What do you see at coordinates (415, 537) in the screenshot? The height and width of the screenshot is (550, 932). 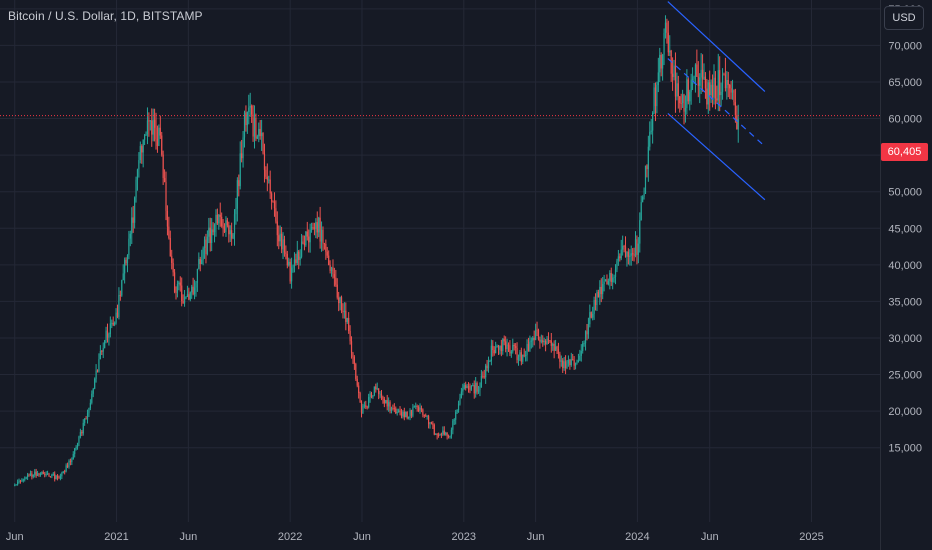 I see `time-axis: Jun 2021 Jun 2022 Jun 2023 Jun 2024 Jun 2025` at bounding box center [415, 537].